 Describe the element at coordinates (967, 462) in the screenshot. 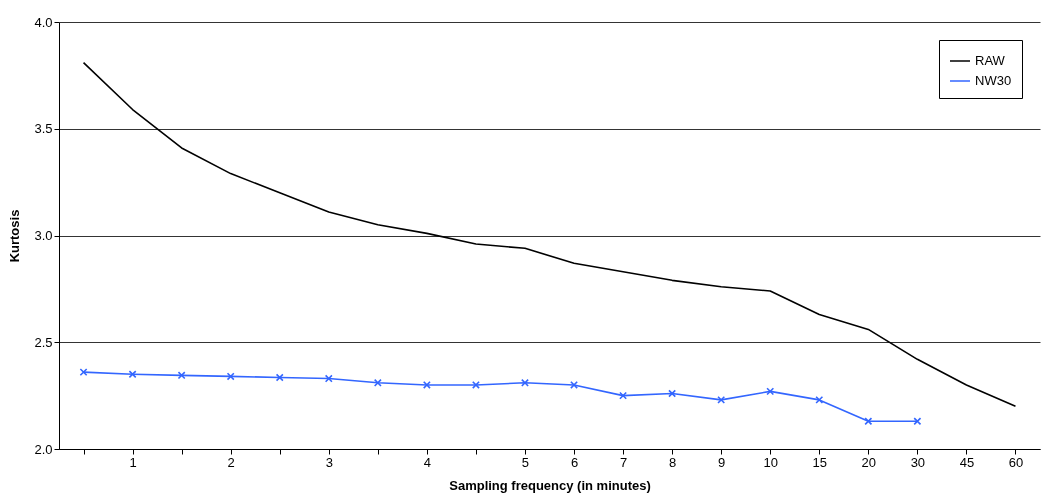

I see `x-tick-label: 45` at that location.